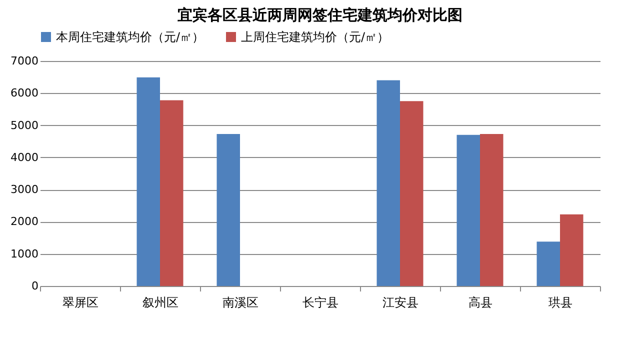 This screenshot has height=344, width=640. What do you see at coordinates (240, 303) in the screenshot?
I see `x-tick-label: 南溪区` at bounding box center [240, 303].